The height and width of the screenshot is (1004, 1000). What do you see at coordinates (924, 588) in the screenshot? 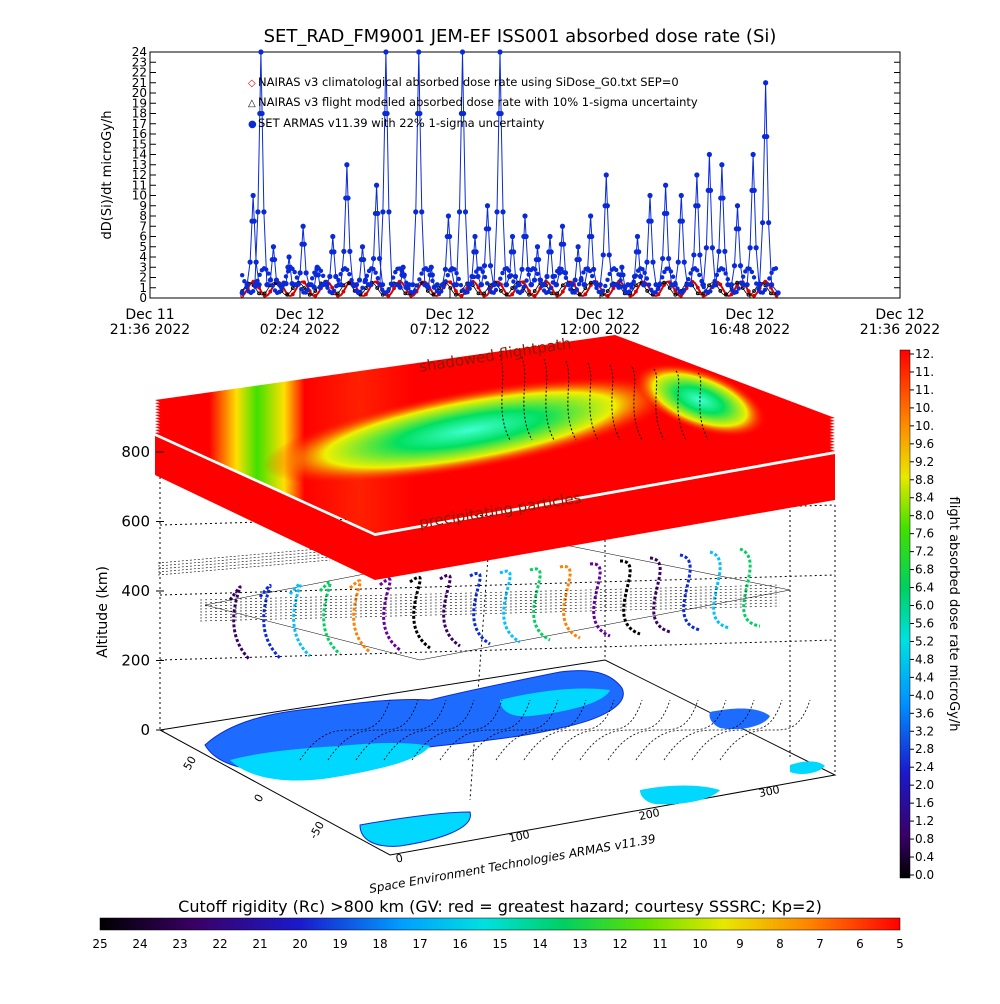
I see `right-colorbar-tick-label: 6.4` at bounding box center [924, 588].